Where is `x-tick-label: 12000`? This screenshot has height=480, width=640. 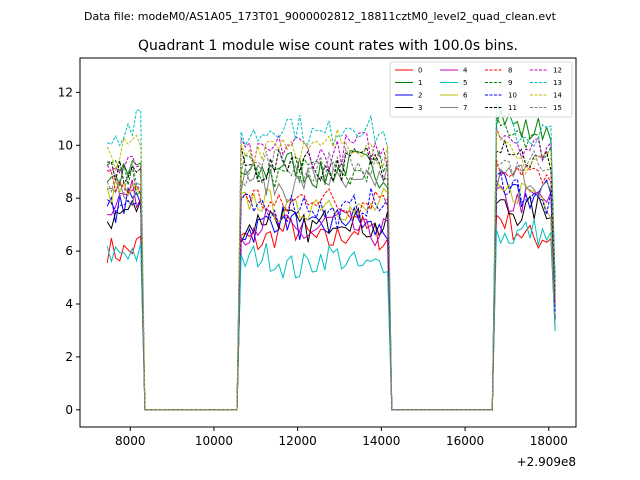 x-tick-label: 12000 is located at coordinates (298, 441).